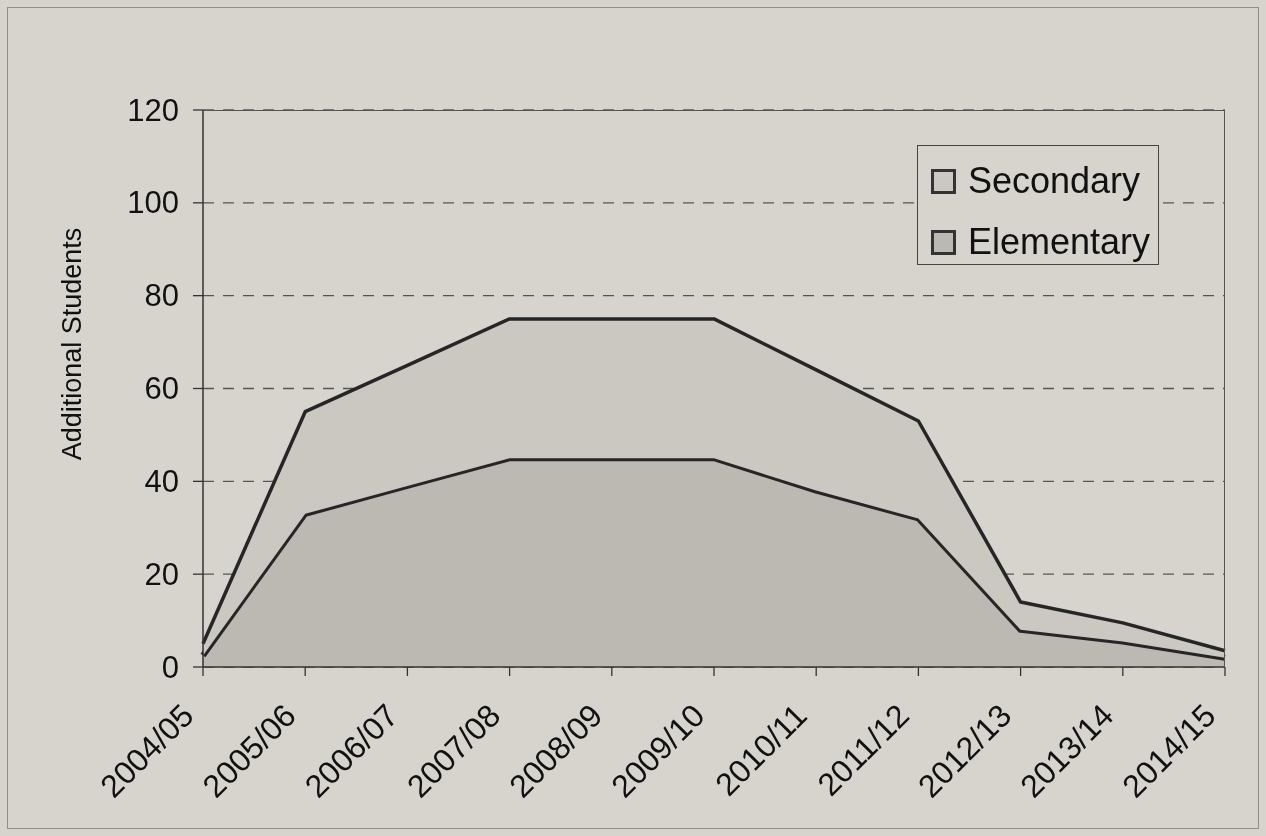 The image size is (1266, 836). Describe the element at coordinates (161, 388) in the screenshot. I see `y-tick-label: 60` at that location.